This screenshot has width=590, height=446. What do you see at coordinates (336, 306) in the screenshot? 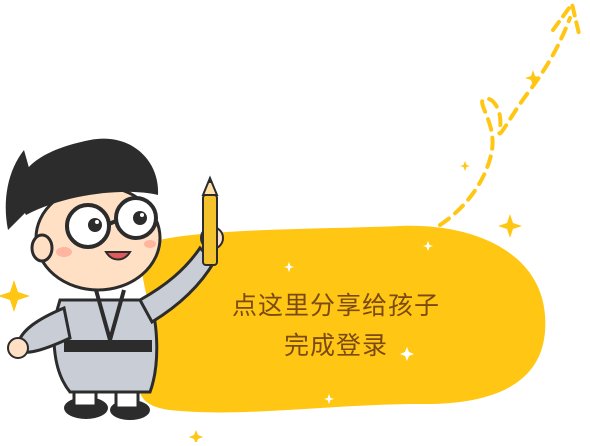
I see `prompt-line-1: 点这里分享给孩子` at bounding box center [336, 306].